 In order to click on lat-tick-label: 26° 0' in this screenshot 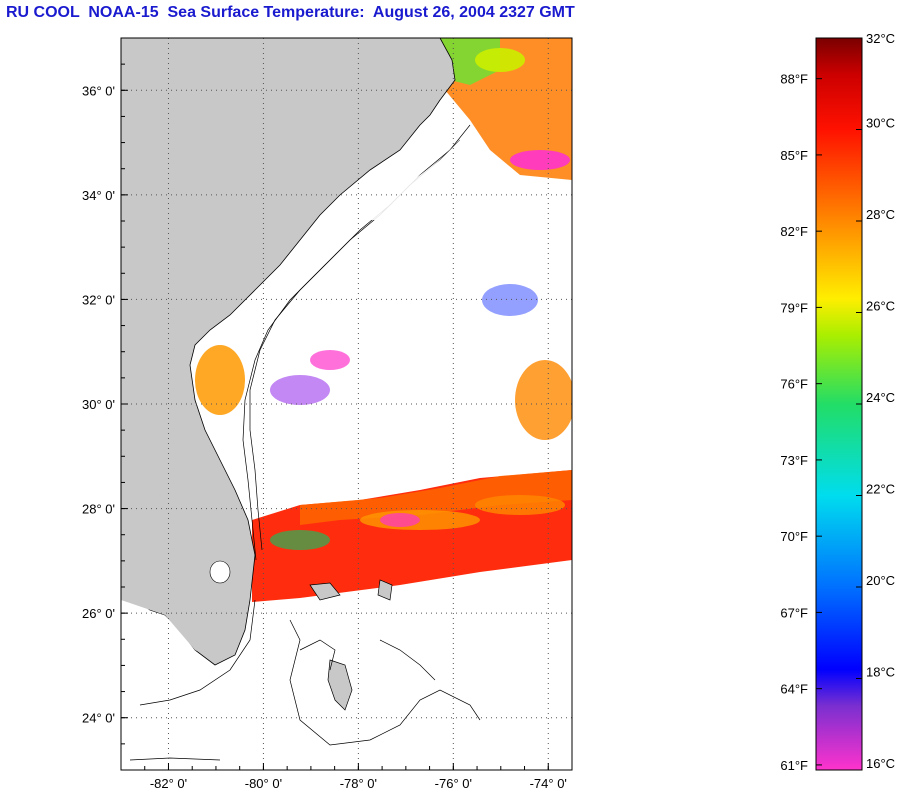, I will do `click(98, 613)`.